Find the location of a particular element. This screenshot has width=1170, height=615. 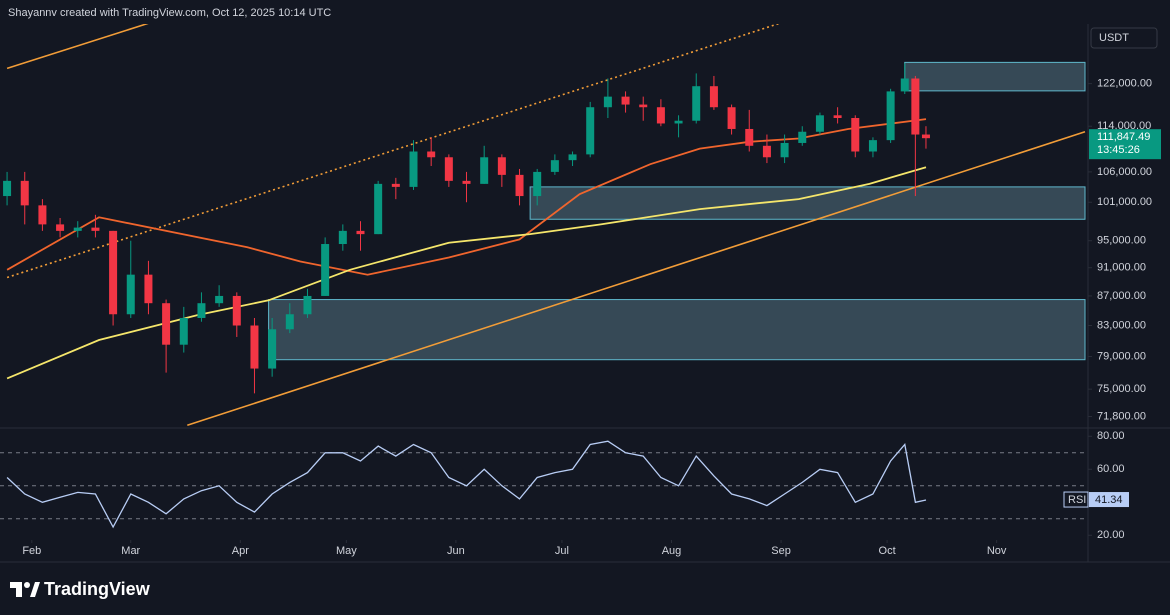

x-tick-label: Feb is located at coordinates (31, 551).